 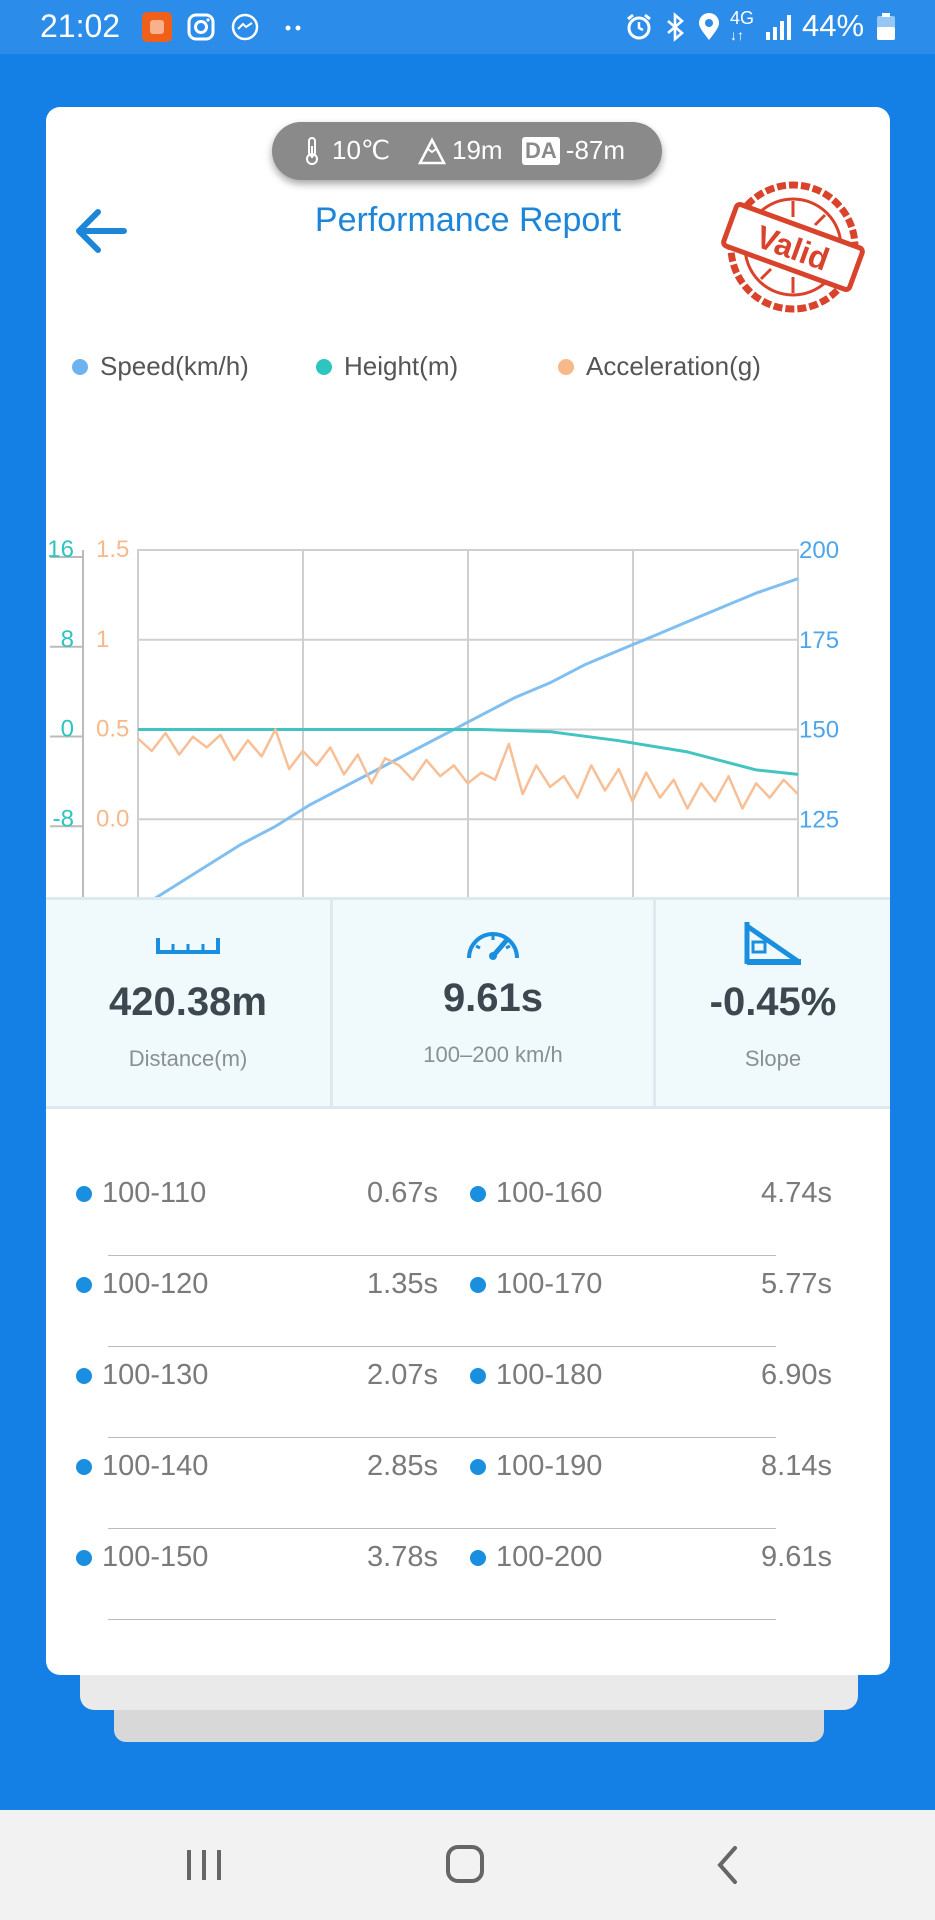 I want to click on slope-value: -0.45%, so click(x=773, y=1002).